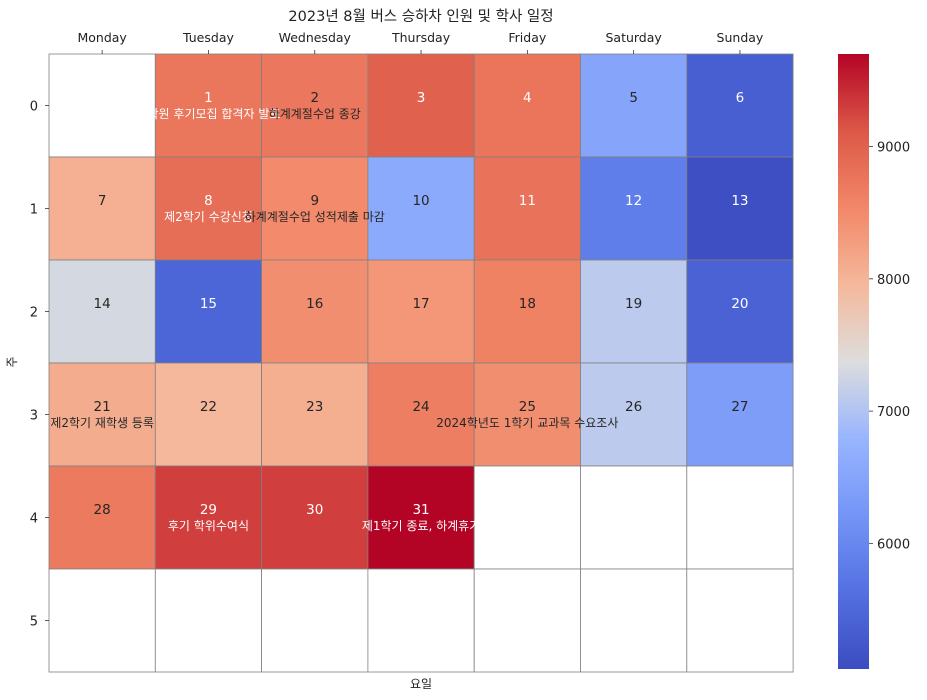  Describe the element at coordinates (102, 201) in the screenshot. I see `day-number-label: 7` at that location.